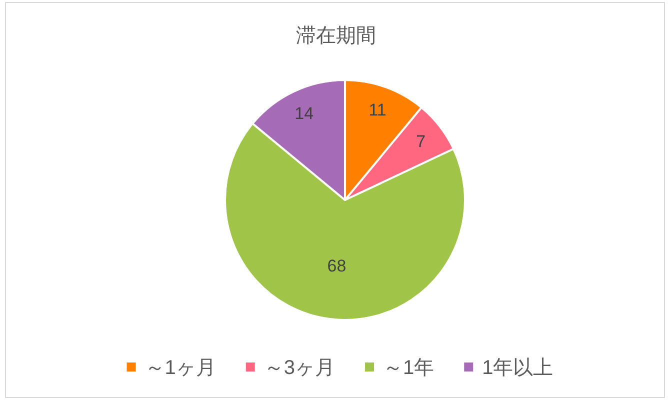  I want to click on legend-label: ～1ヶ月, so click(180, 368).